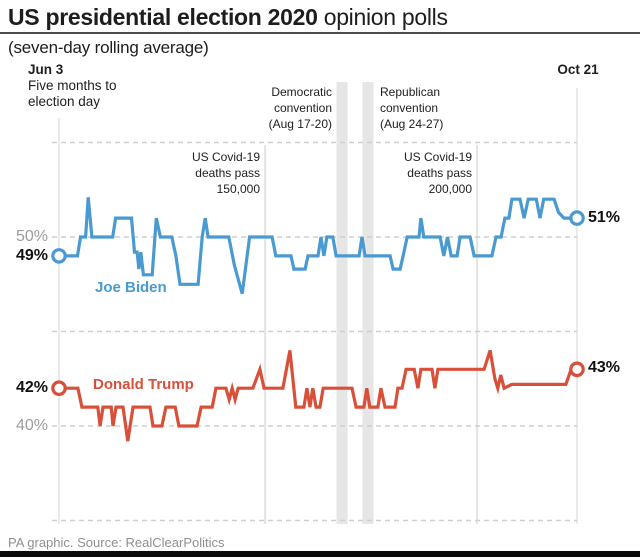  Describe the element at coordinates (437, 173) in the screenshot. I see `annotation-covid-200k: US Covid-19 deaths pass 200,000` at that location.